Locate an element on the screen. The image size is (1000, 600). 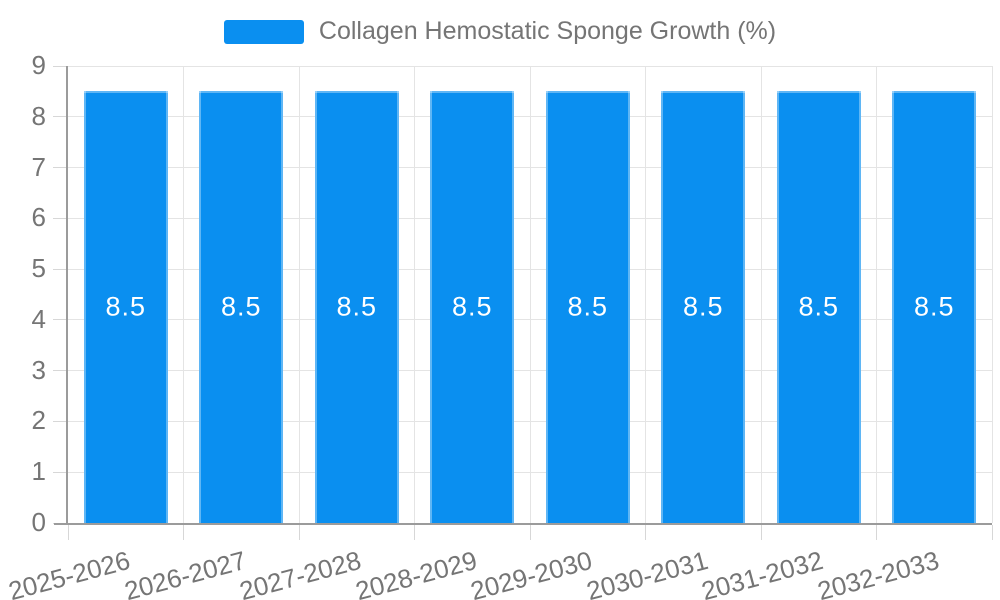
x-axis-tick-label: 2025-2026 is located at coordinates (69, 572).